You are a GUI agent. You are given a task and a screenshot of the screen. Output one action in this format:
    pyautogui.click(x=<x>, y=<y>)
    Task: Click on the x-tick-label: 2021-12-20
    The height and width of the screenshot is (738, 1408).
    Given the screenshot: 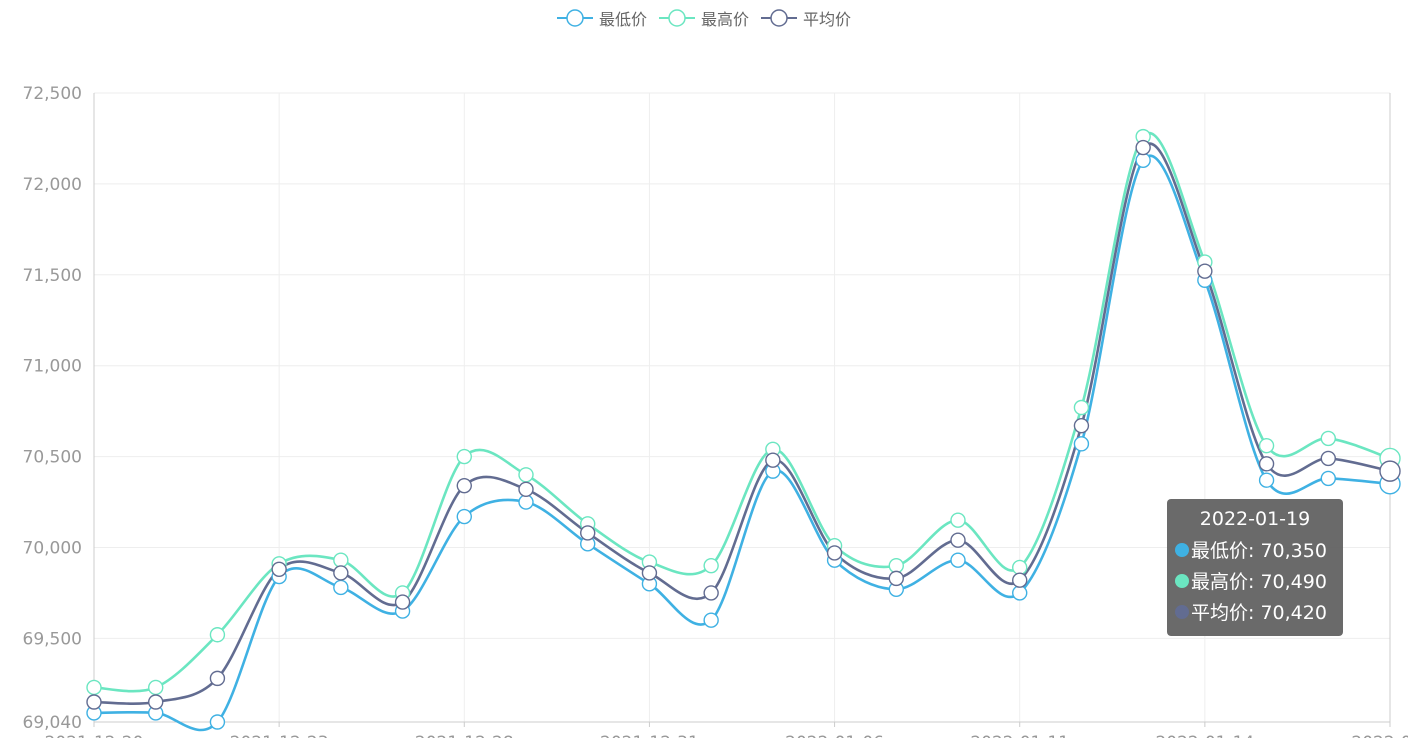 What is the action you would take?
    pyautogui.click(x=94, y=735)
    